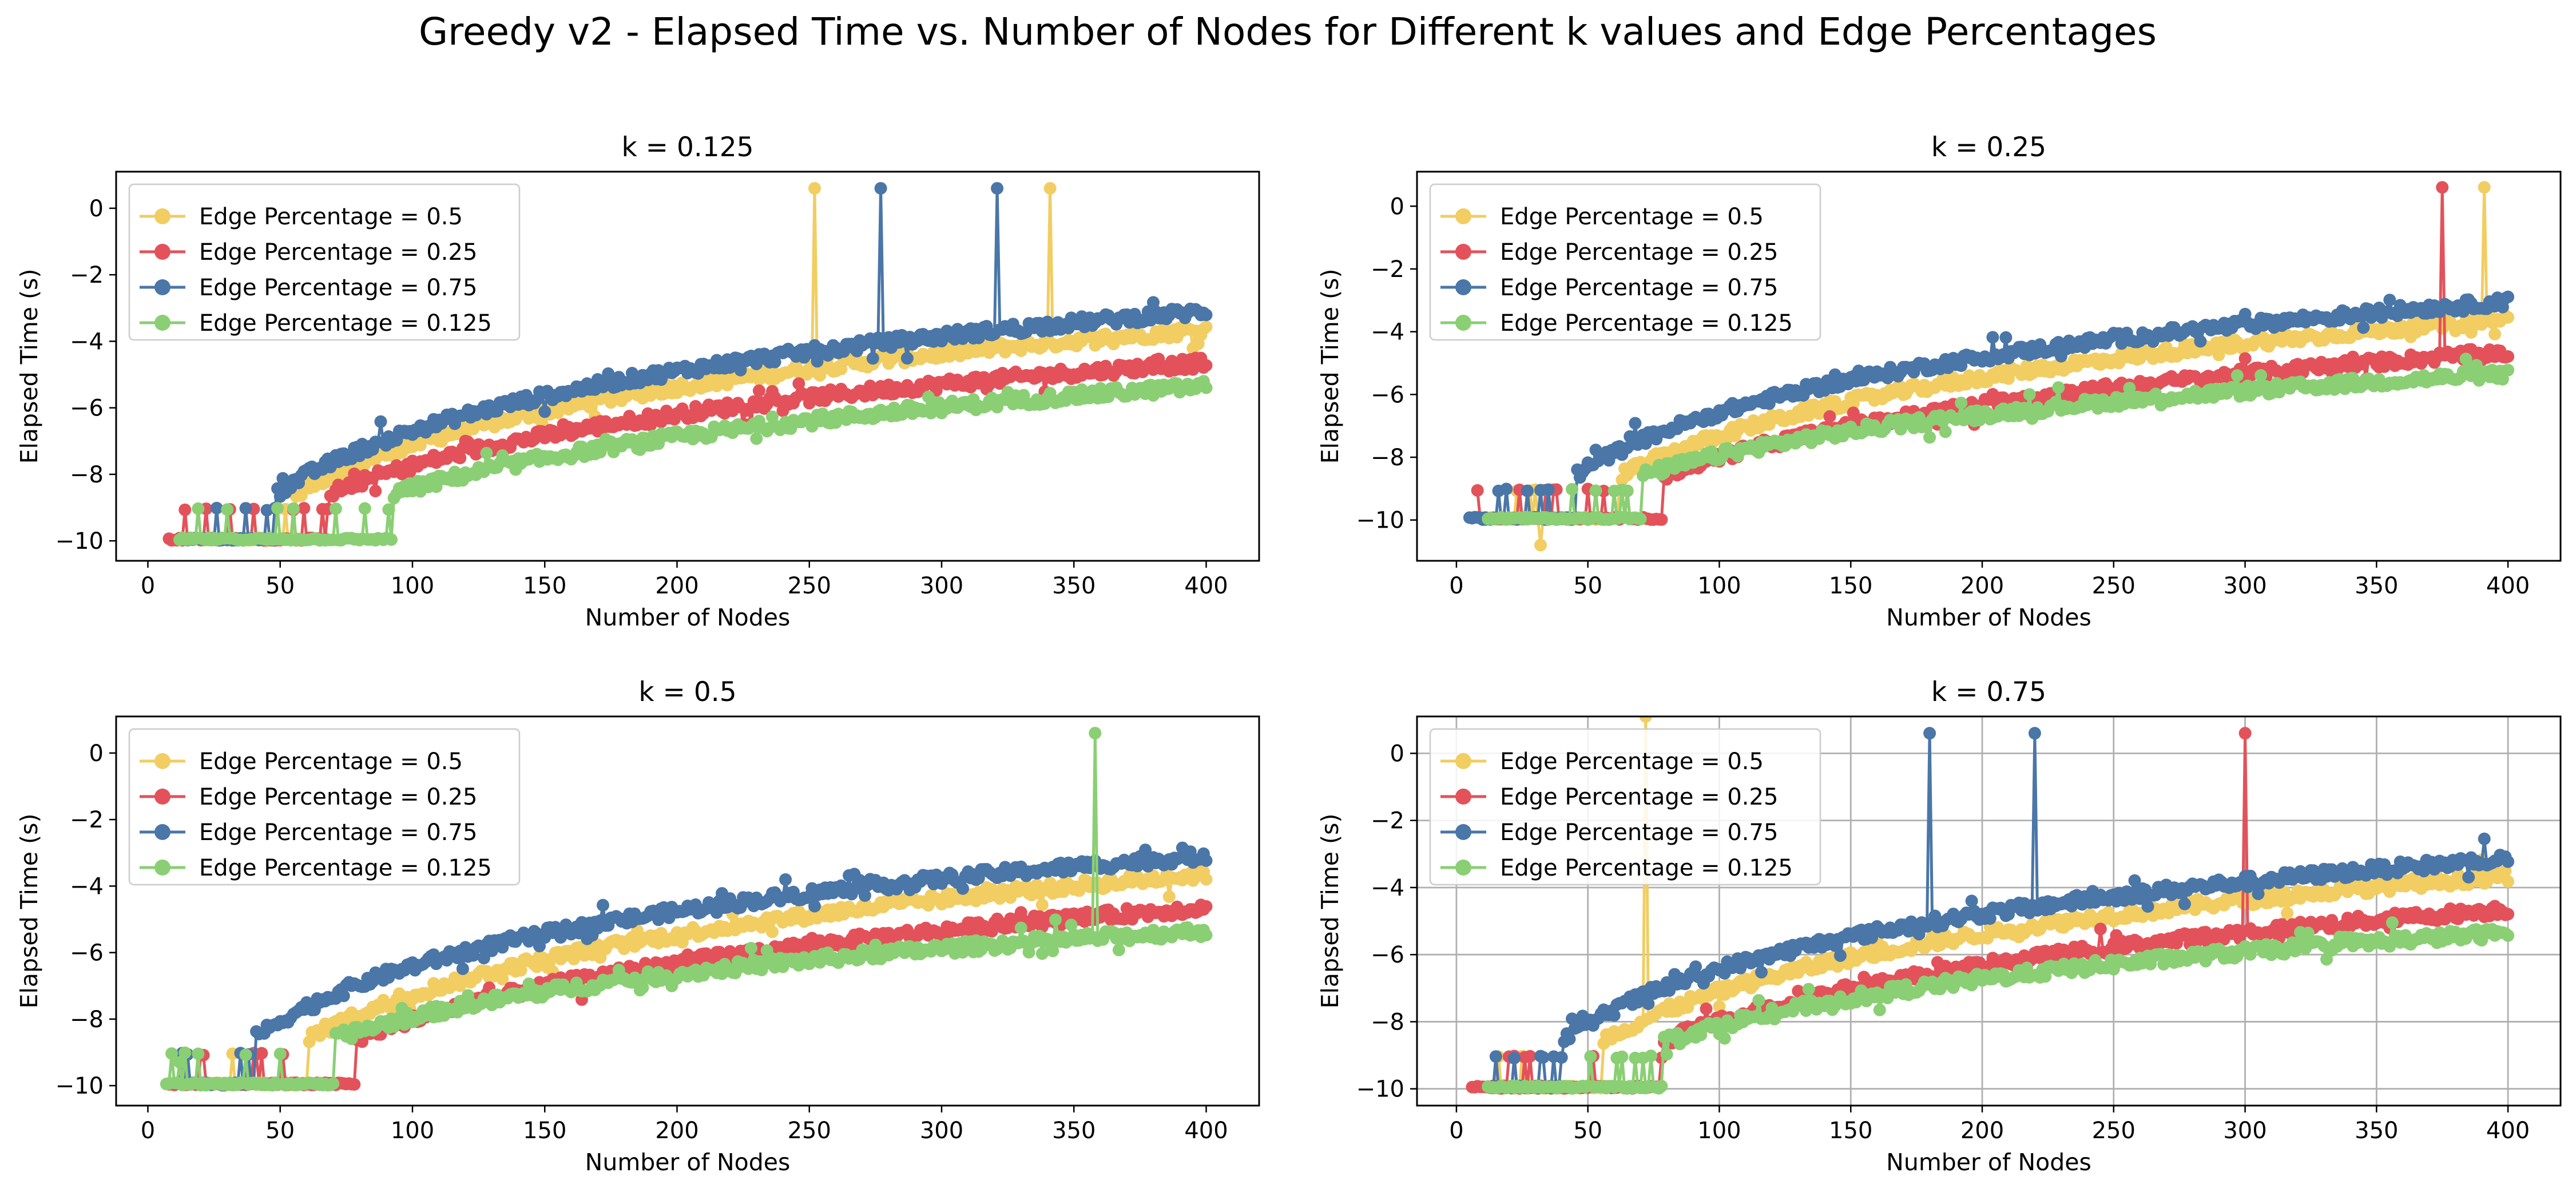 The image size is (2576, 1196). What do you see at coordinates (687, 147) in the screenshot?
I see `subplot-title: k = 0.125` at bounding box center [687, 147].